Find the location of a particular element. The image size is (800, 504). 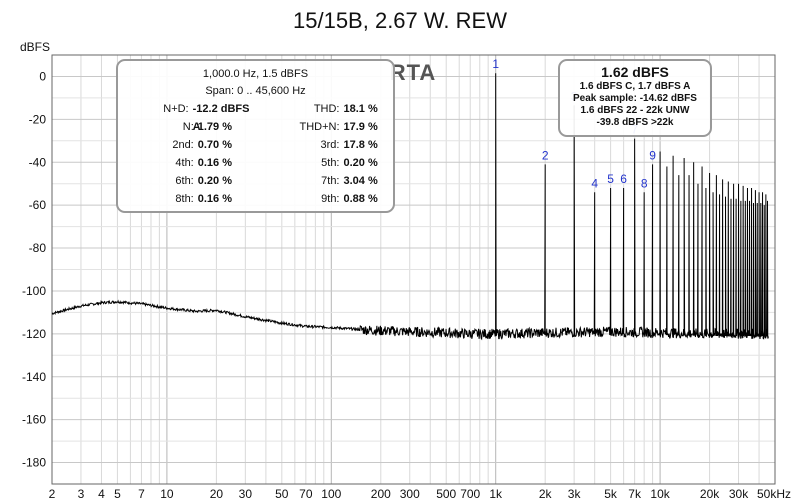

harmonic-label: 1 is located at coordinates (495, 64).